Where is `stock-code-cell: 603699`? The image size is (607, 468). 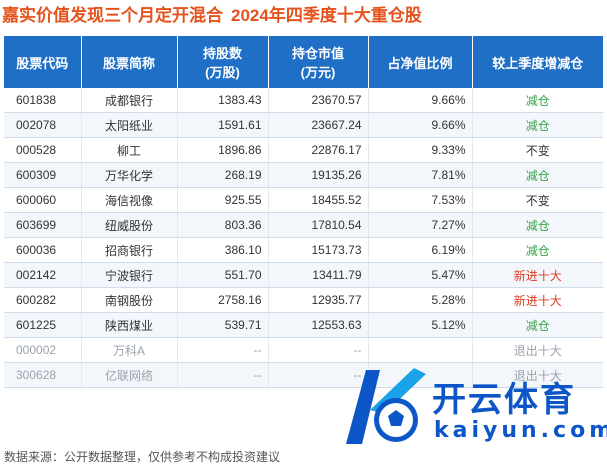
stock-code-cell: 603699 is located at coordinates (43, 225).